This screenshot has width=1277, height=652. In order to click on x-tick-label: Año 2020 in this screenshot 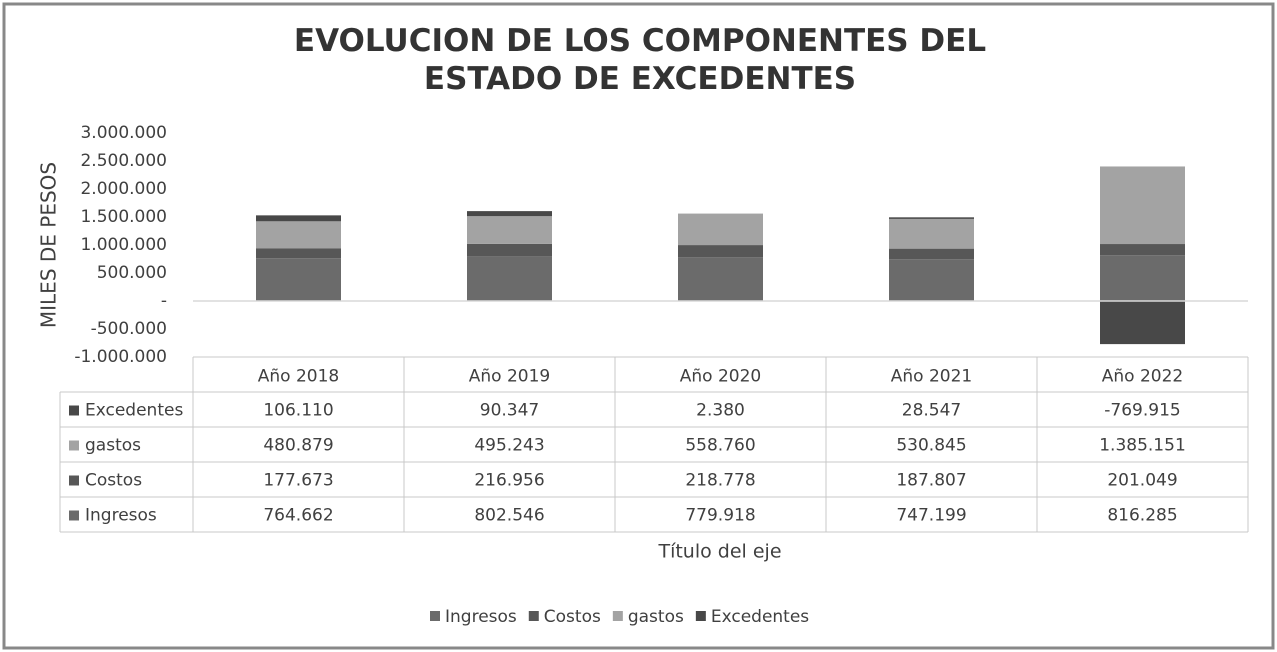, I will do `click(720, 377)`.